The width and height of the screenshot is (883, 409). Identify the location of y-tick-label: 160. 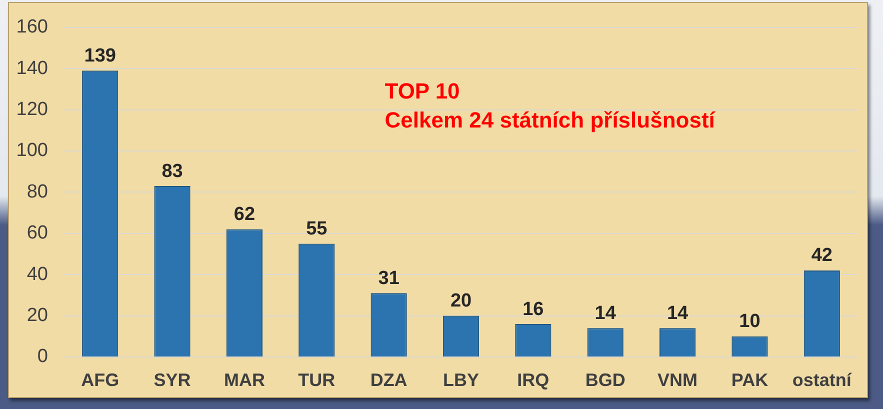
(32, 27).